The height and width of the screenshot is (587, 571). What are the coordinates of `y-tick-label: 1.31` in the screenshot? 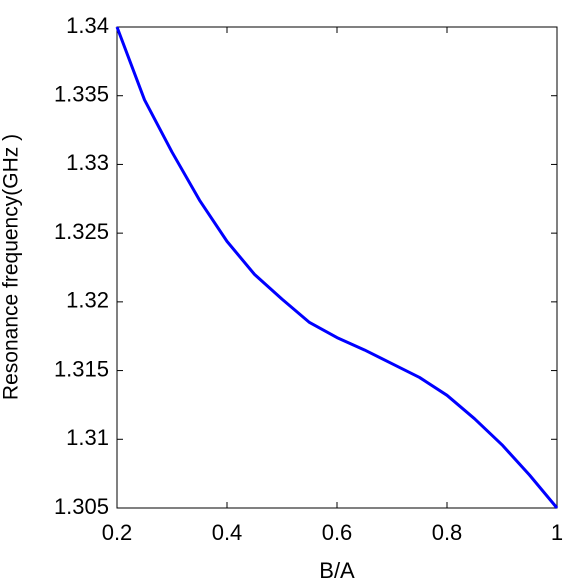 It's located at (87, 437).